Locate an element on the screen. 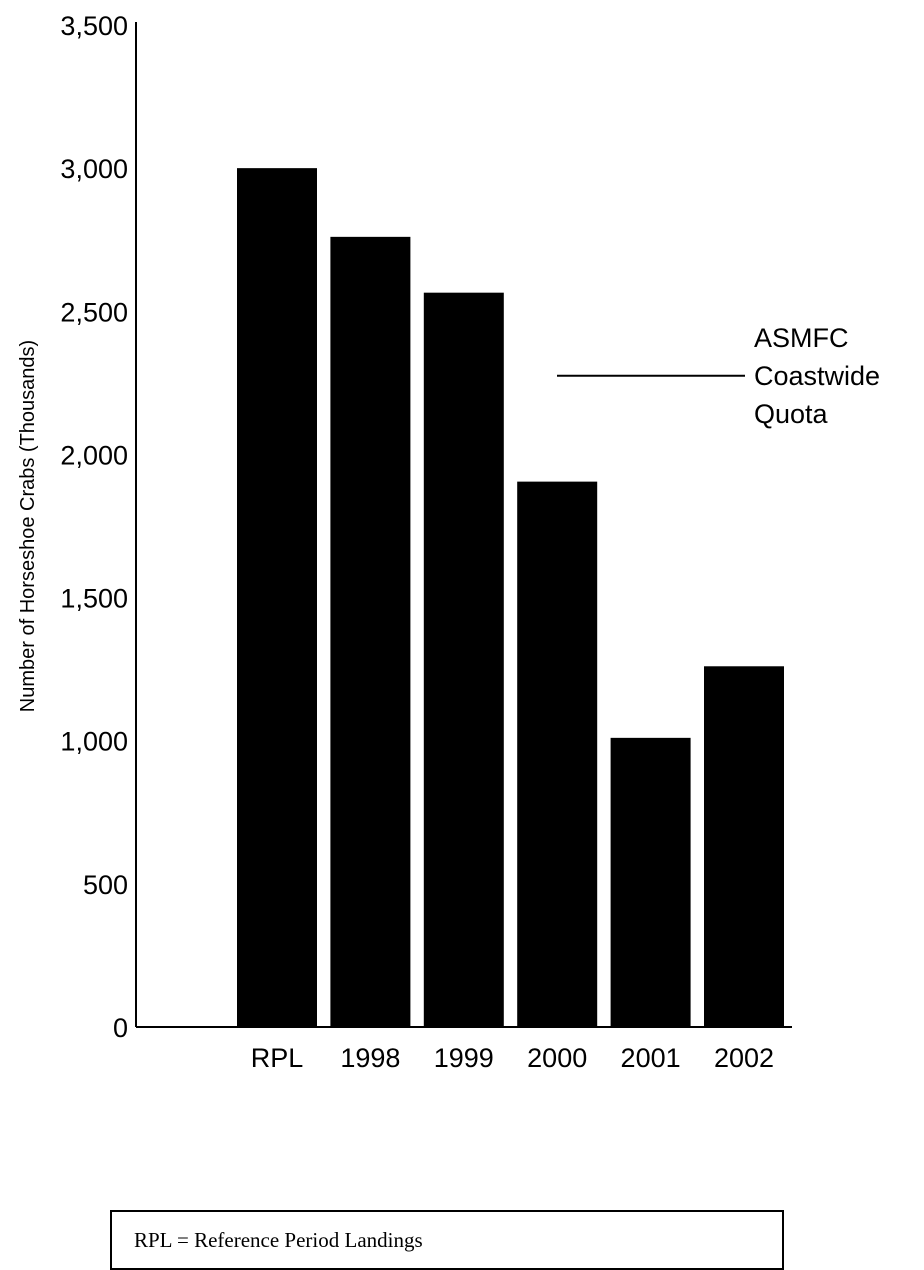  category-label: 1999 is located at coordinates (464, 1058).